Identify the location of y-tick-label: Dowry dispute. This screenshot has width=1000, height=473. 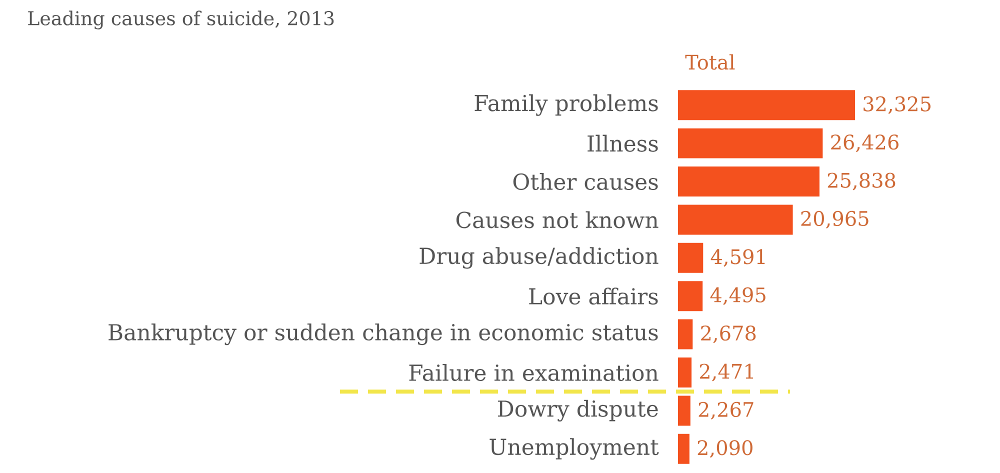
(578, 411).